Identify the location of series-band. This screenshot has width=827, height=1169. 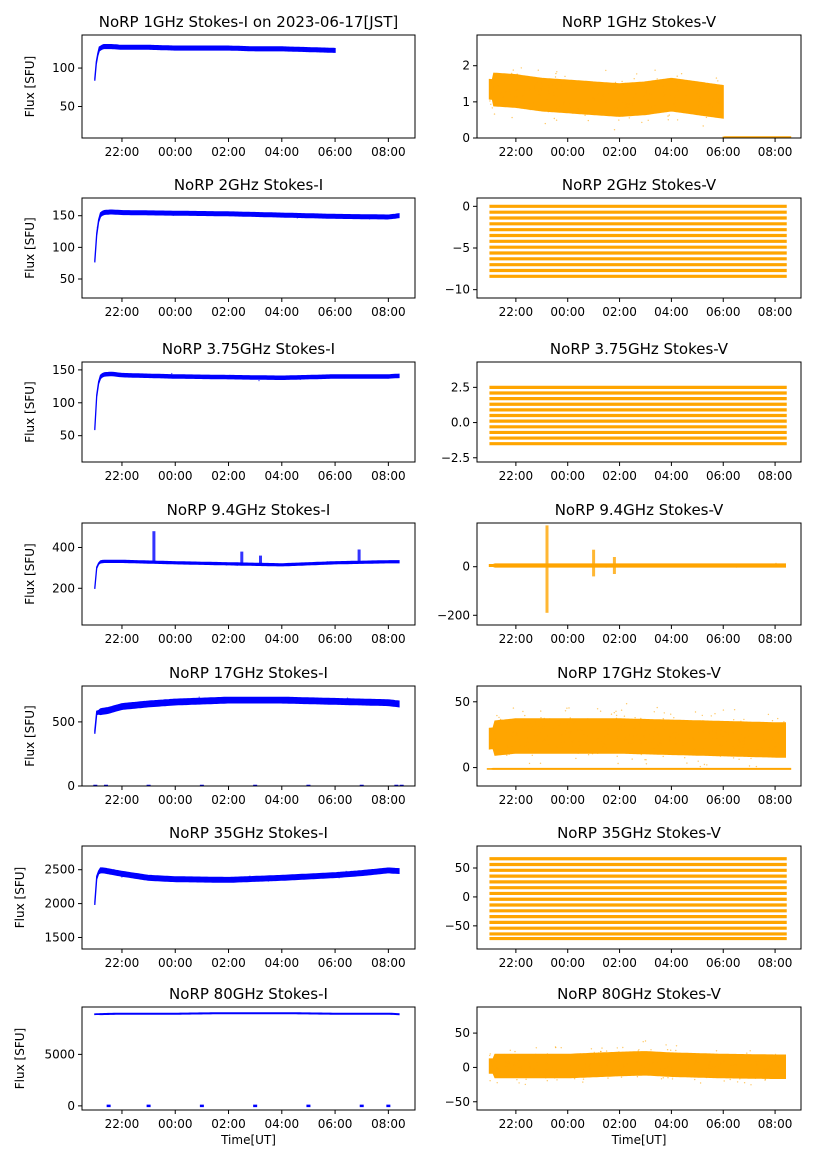
(247, 1014).